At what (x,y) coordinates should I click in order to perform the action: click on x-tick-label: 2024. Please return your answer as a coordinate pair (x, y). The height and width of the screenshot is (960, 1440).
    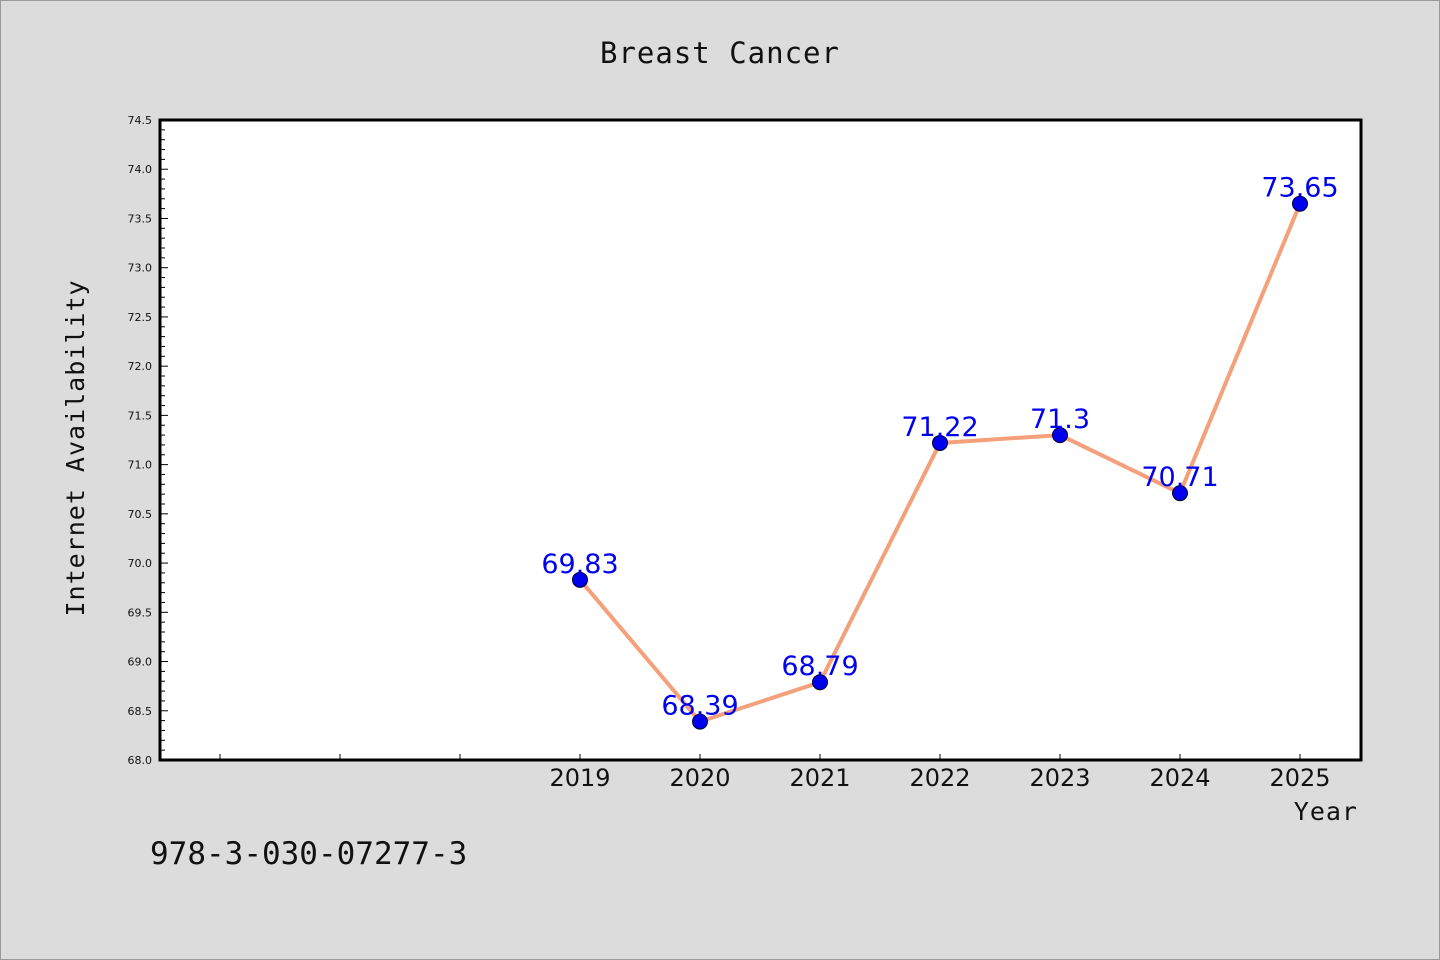
    Looking at the image, I should click on (1179, 778).